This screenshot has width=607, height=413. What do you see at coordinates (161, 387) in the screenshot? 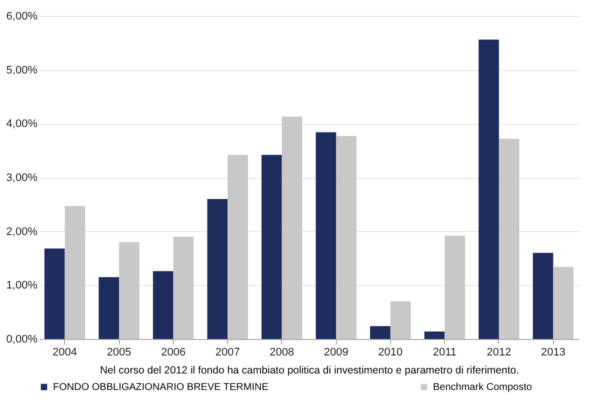
I see `legend-label: FONDO OBBLIGAZIONARIO BREVE TERMINE` at bounding box center [161, 387].